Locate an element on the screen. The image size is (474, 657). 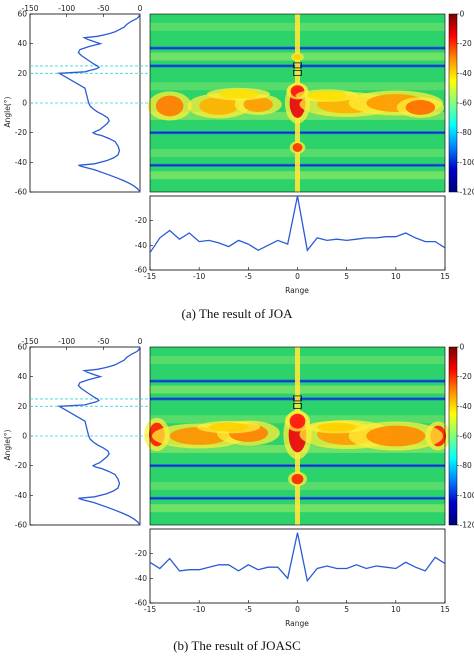
range-spectrum-b: -15 -10 -5 0 5 10 15 -20 -40 -60 Range is located at coordinates (292, 578).